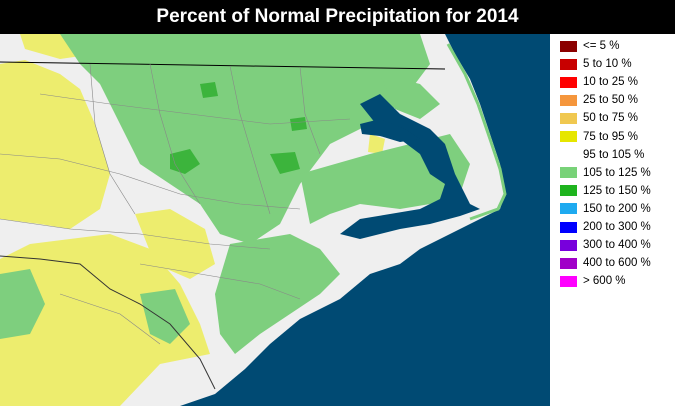 The width and height of the screenshot is (675, 406). Describe the element at coordinates (617, 263) in the screenshot. I see `legend-label: 400 to 600 %` at that location.